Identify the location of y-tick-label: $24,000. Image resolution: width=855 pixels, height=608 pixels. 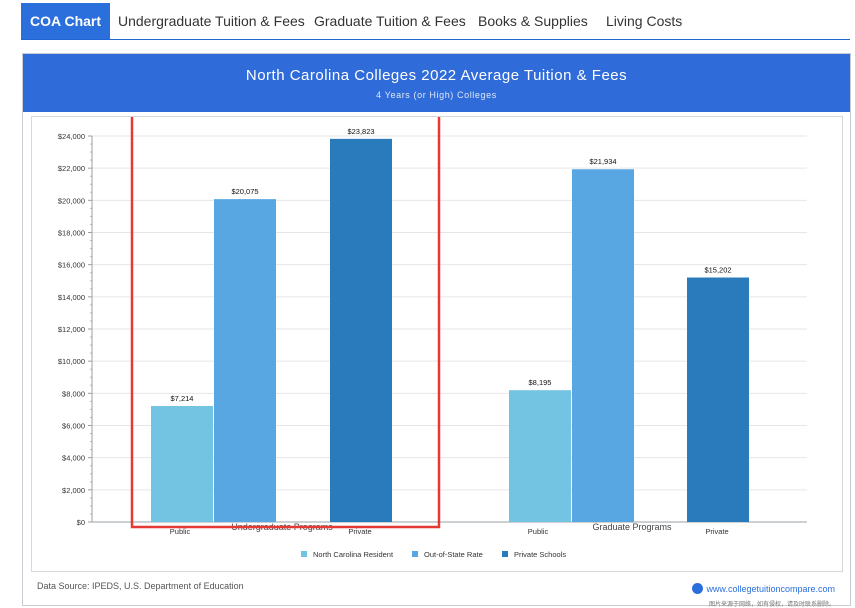
(71, 136).